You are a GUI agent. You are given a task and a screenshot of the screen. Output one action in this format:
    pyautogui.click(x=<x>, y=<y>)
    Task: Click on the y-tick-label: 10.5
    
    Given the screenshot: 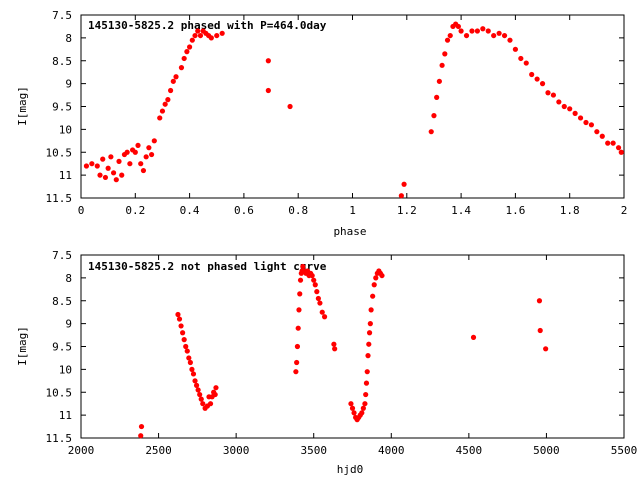 What is the action you would take?
    pyautogui.click(x=59, y=152)
    